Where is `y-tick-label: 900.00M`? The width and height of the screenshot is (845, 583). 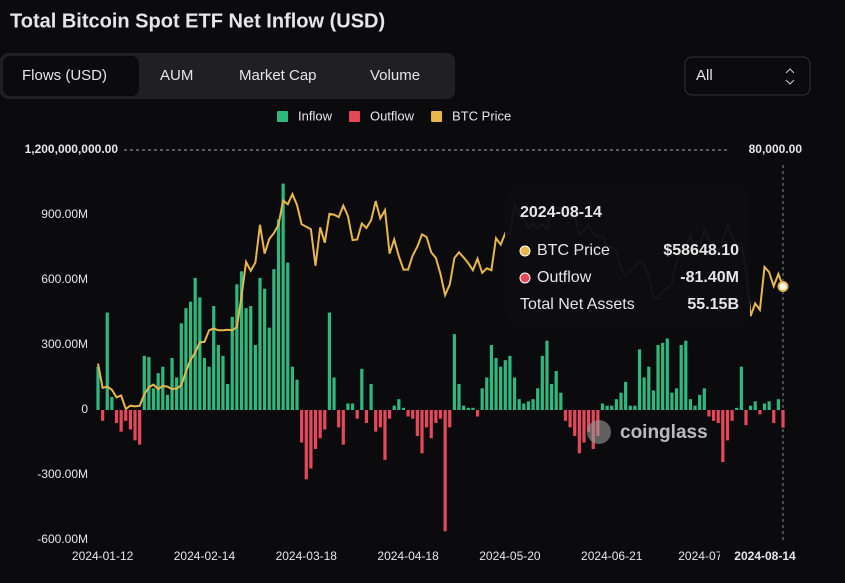 y-tick-label: 900.00M is located at coordinates (64, 214).